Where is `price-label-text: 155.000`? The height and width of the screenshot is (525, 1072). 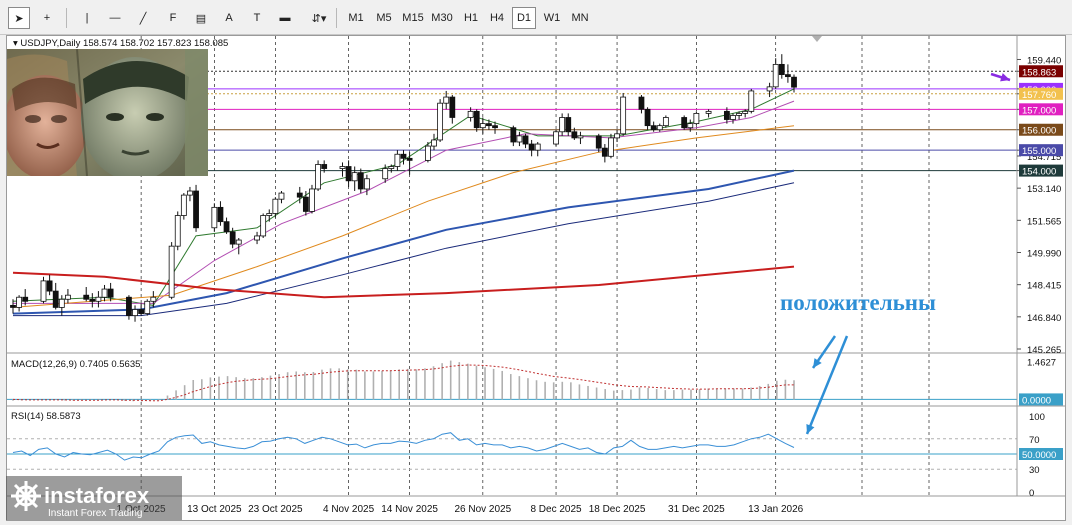
price-label-text: 155.000 is located at coordinates (1039, 151).